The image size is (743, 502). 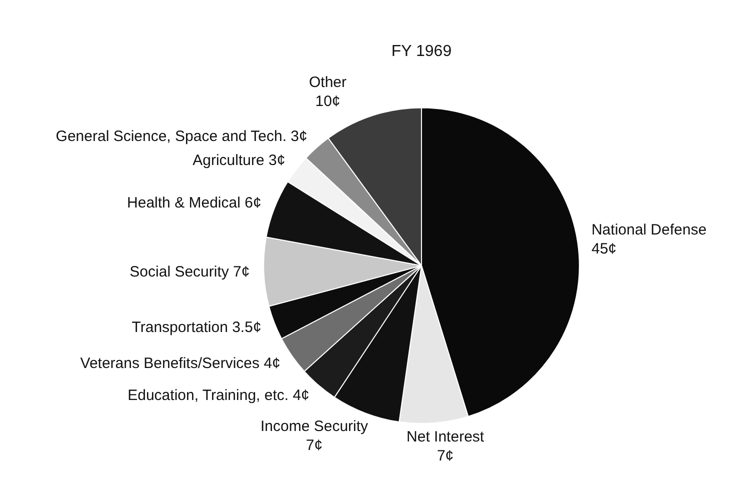 What do you see at coordinates (327, 101) in the screenshot?
I see `data-label: 10¢` at bounding box center [327, 101].